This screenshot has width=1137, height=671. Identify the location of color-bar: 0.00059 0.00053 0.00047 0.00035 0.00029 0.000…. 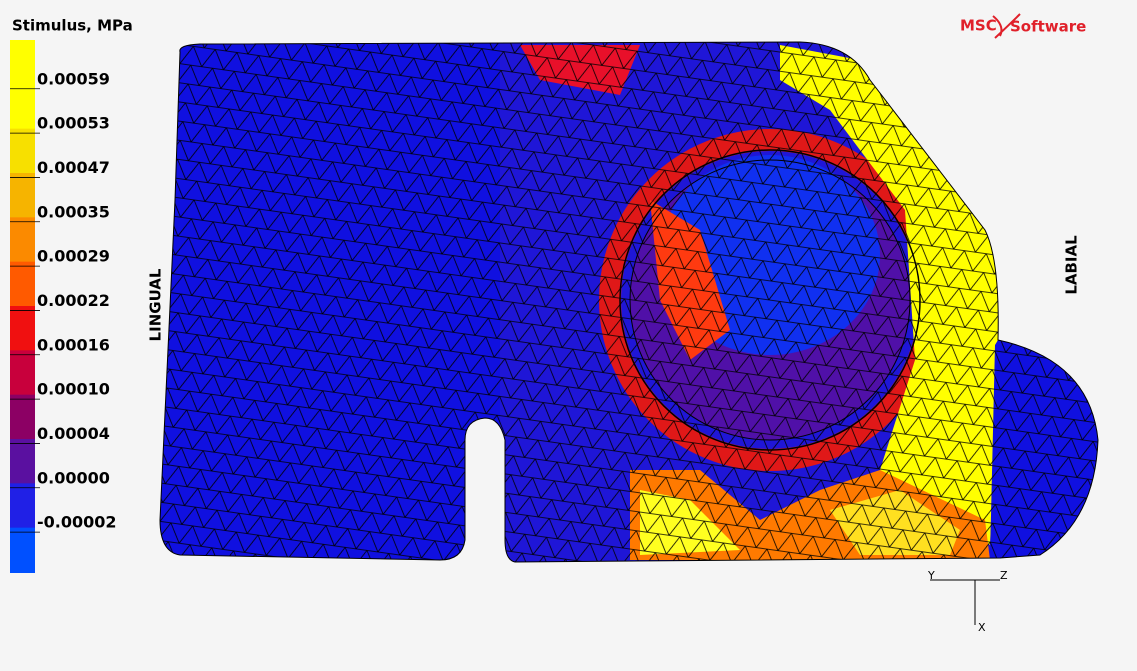
(63, 306).